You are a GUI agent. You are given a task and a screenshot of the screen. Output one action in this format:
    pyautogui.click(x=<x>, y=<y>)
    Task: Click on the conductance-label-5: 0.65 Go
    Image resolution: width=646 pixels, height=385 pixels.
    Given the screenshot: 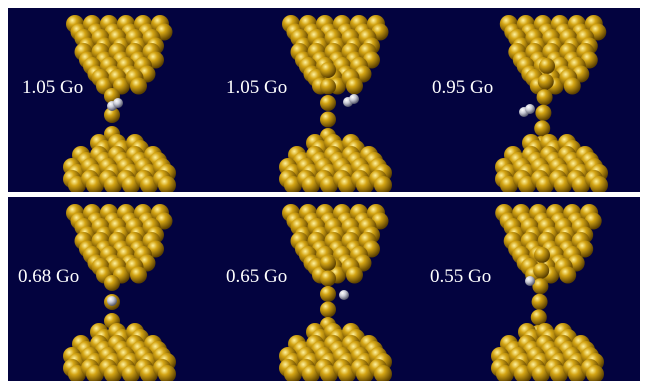 What is the action you would take?
    pyautogui.click(x=257, y=276)
    